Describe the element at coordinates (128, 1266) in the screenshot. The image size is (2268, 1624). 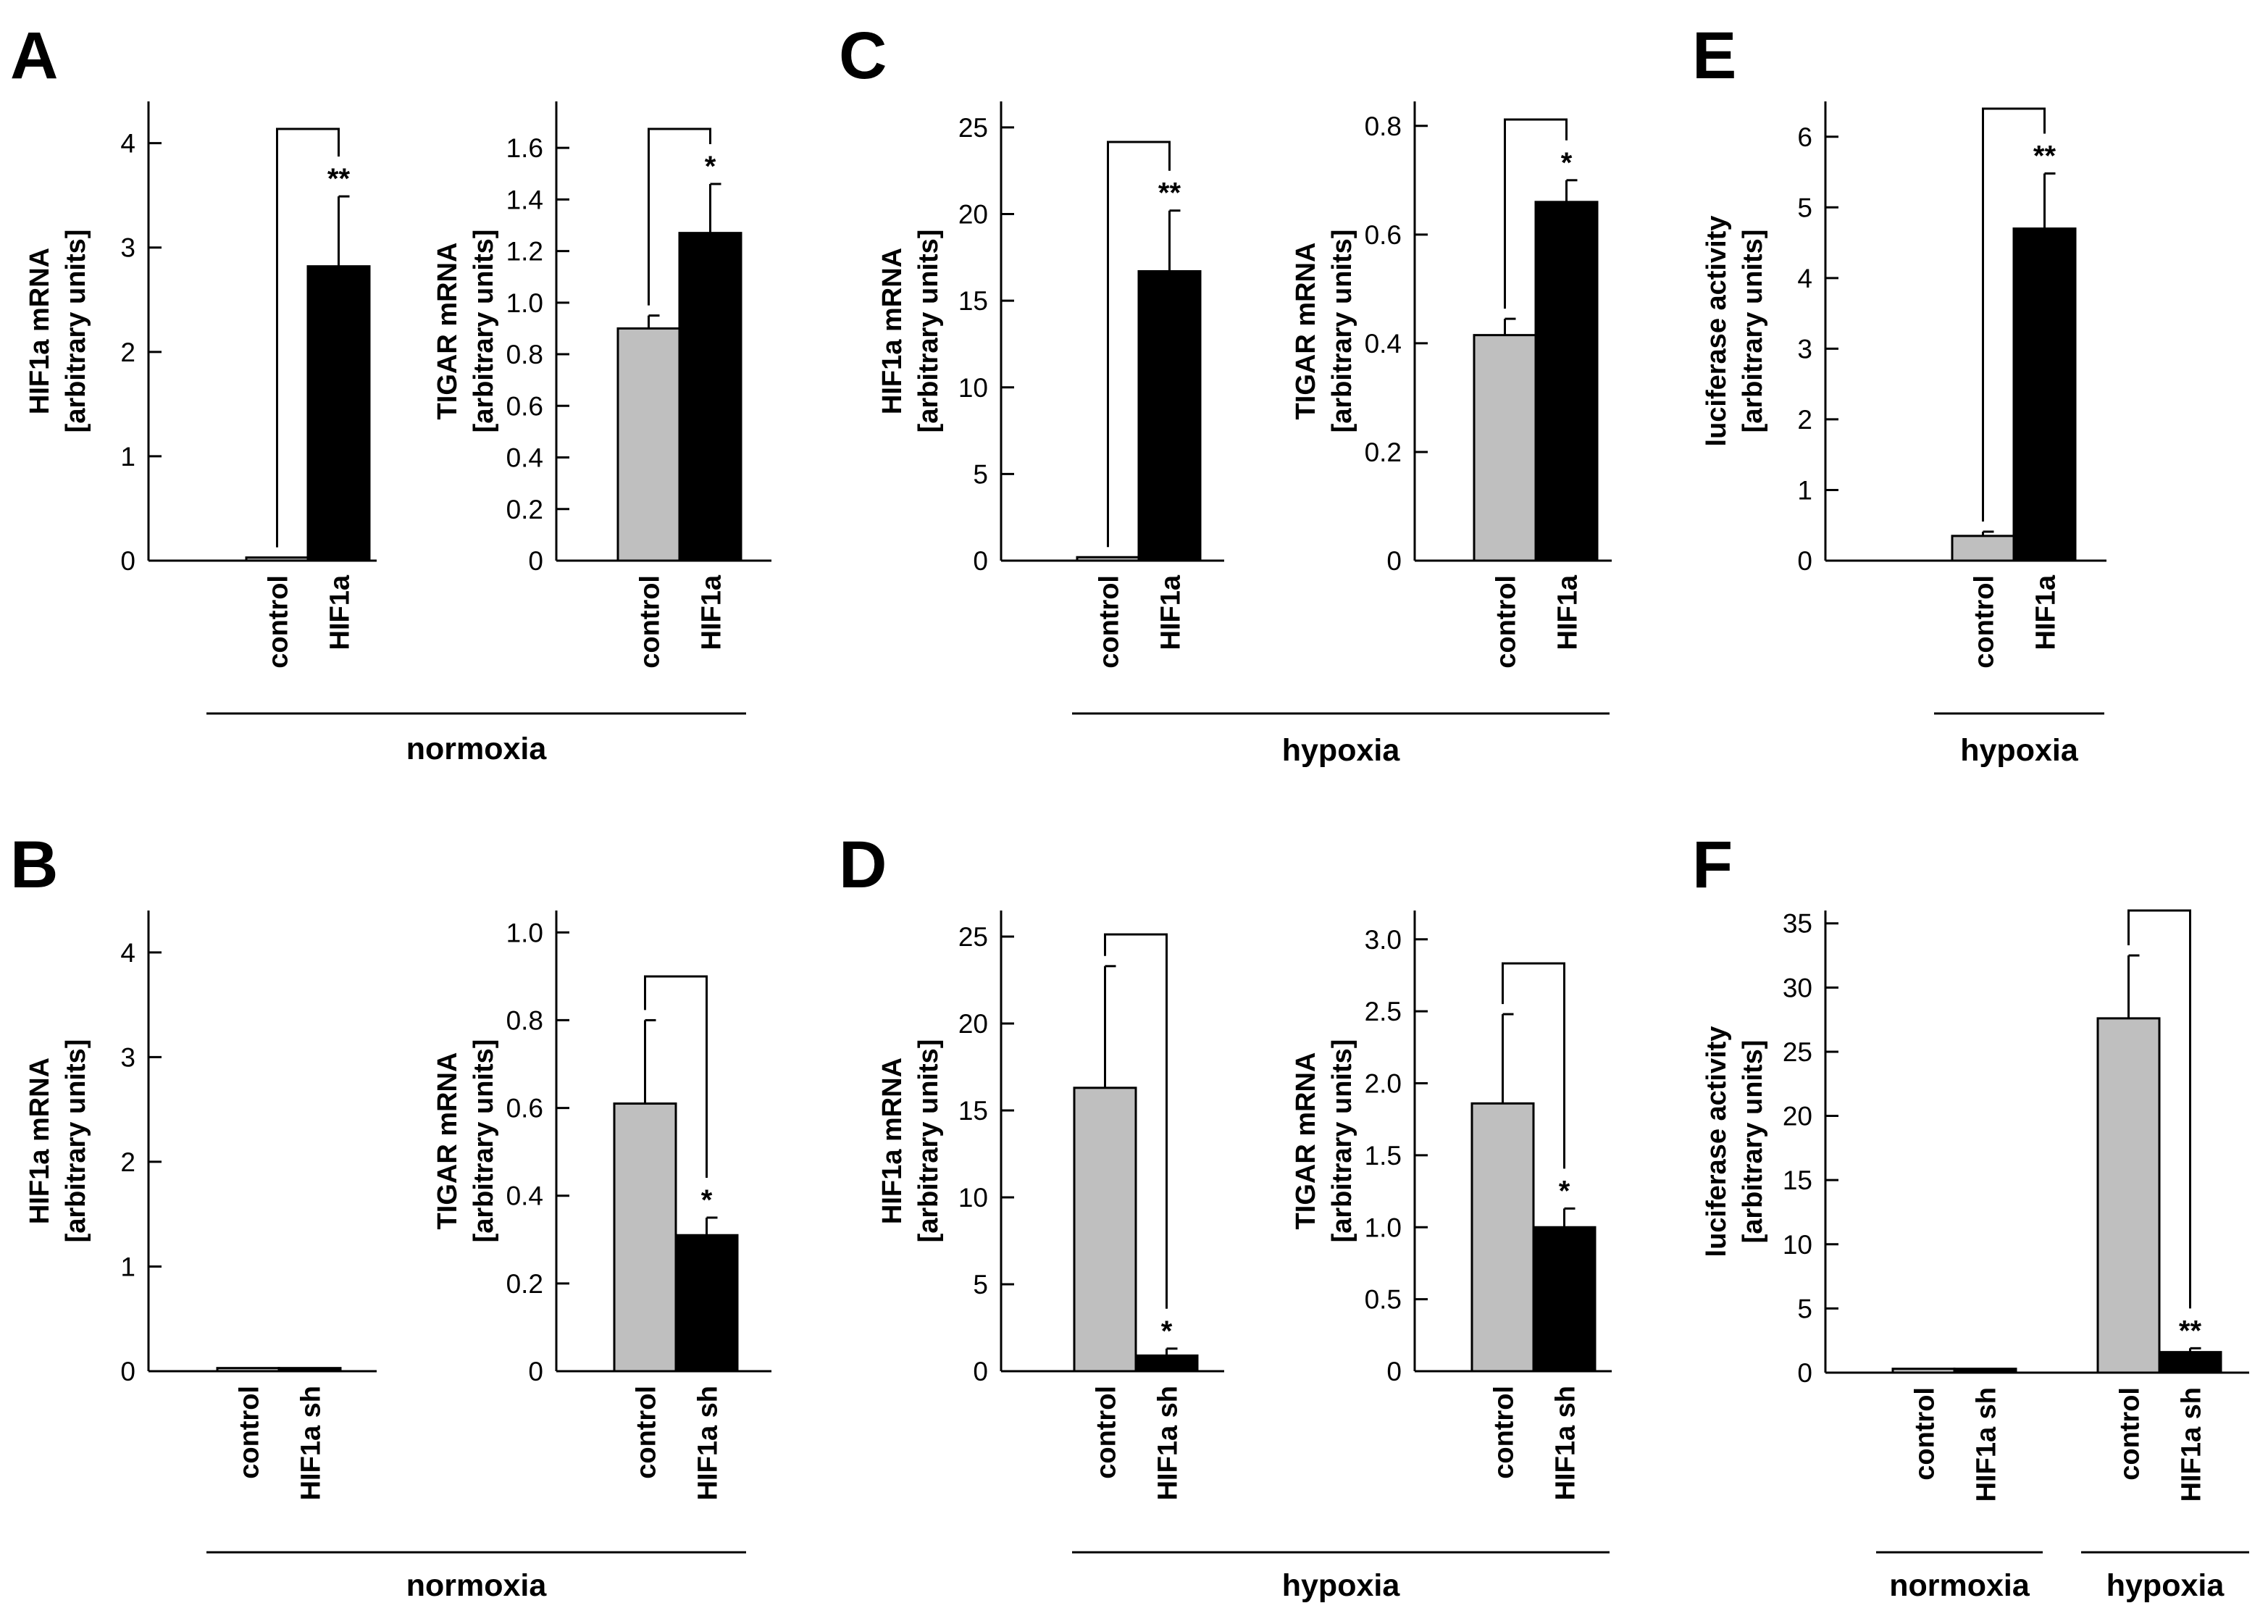
I see `y-tick-label: 1` at that location.